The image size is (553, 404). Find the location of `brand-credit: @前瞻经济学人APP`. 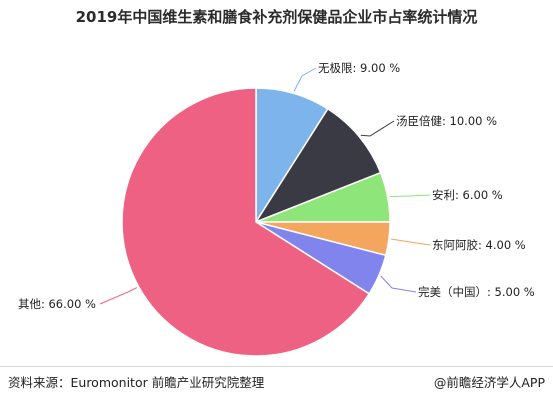

brand-credit: @前瞻经济学人APP is located at coordinates (489, 382).